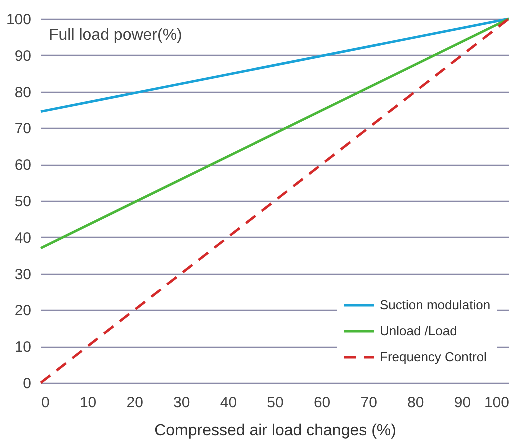 Image resolution: width=531 pixels, height=443 pixels. What do you see at coordinates (115, 35) in the screenshot?
I see `y-axis-title: Full load power(%)` at bounding box center [115, 35].